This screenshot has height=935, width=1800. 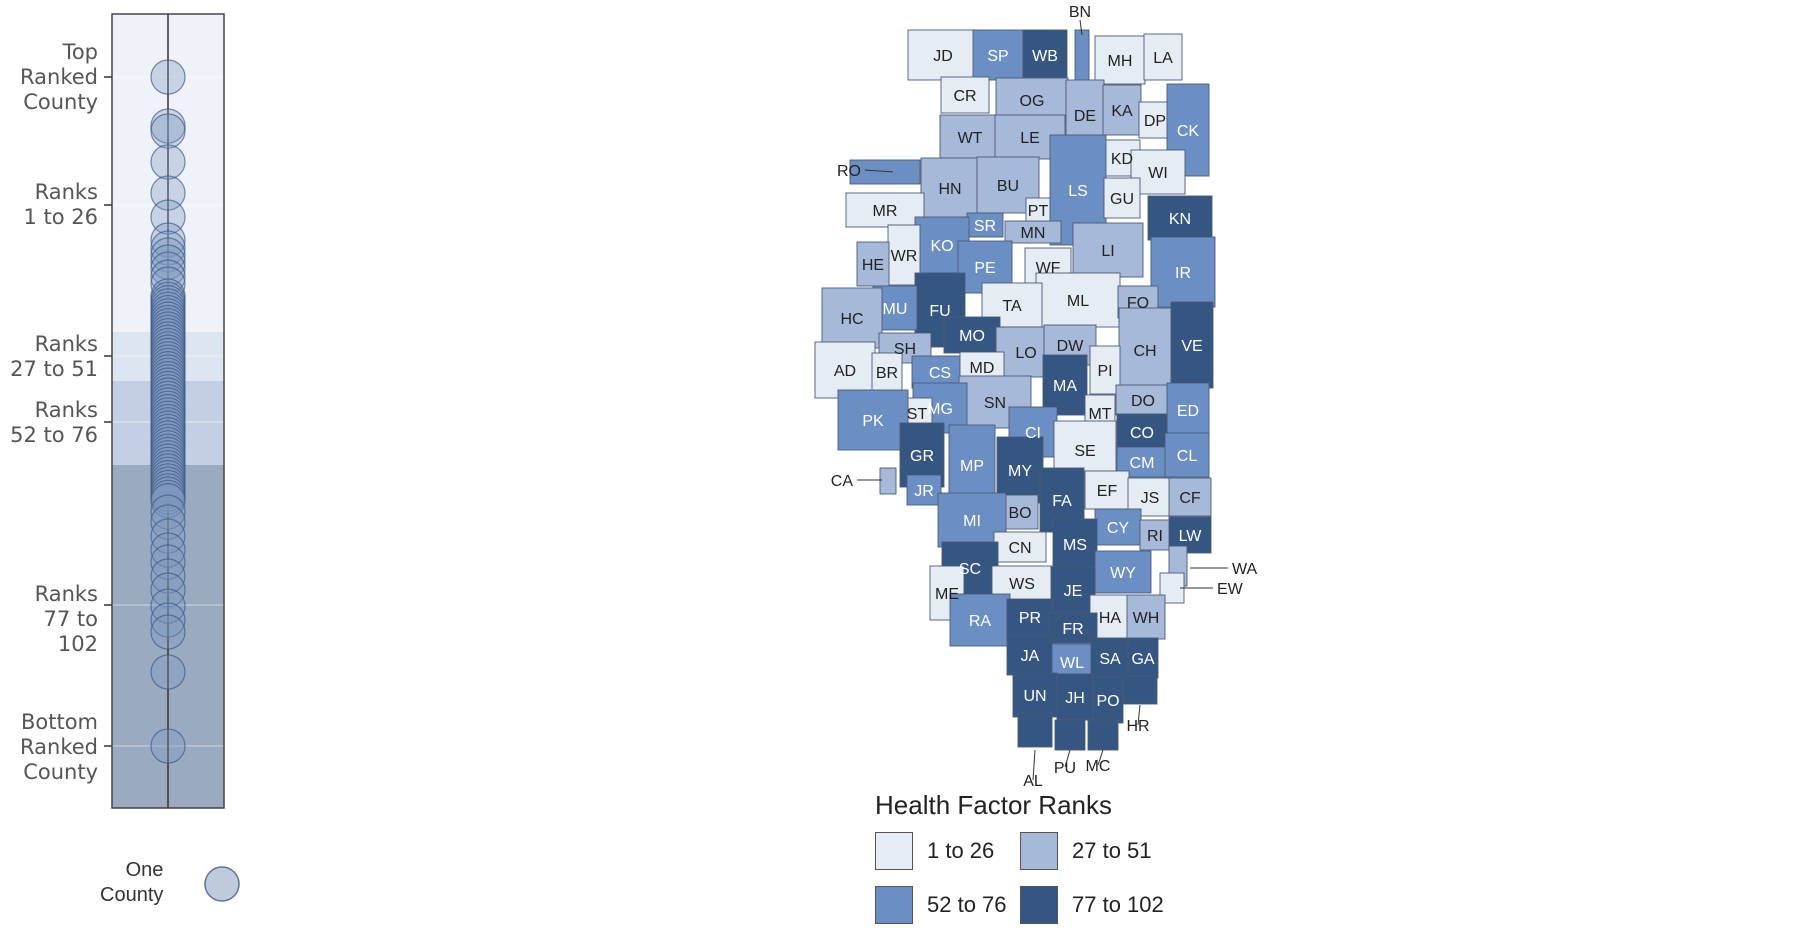 What do you see at coordinates (888, 481) in the screenshot?
I see `county-ca` at bounding box center [888, 481].